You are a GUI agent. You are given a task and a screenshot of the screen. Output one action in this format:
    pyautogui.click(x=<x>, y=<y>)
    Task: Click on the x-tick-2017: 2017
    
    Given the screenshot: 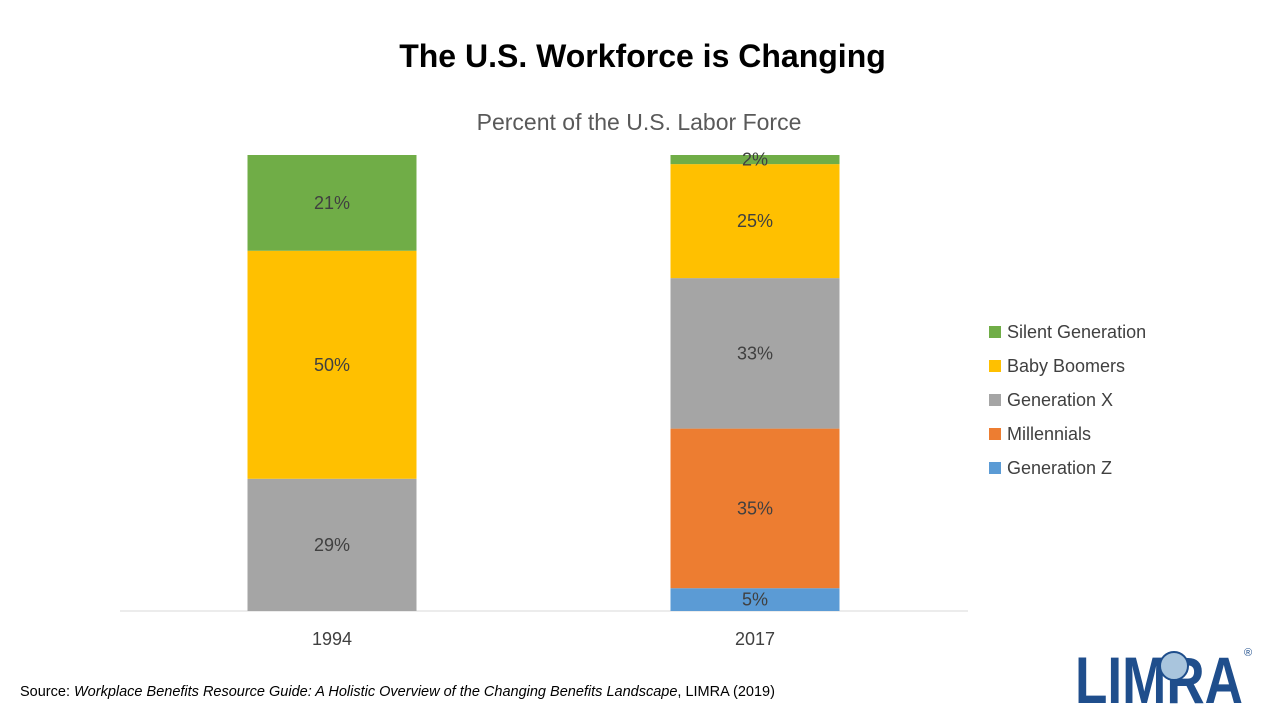 What is the action you would take?
    pyautogui.click(x=755, y=639)
    